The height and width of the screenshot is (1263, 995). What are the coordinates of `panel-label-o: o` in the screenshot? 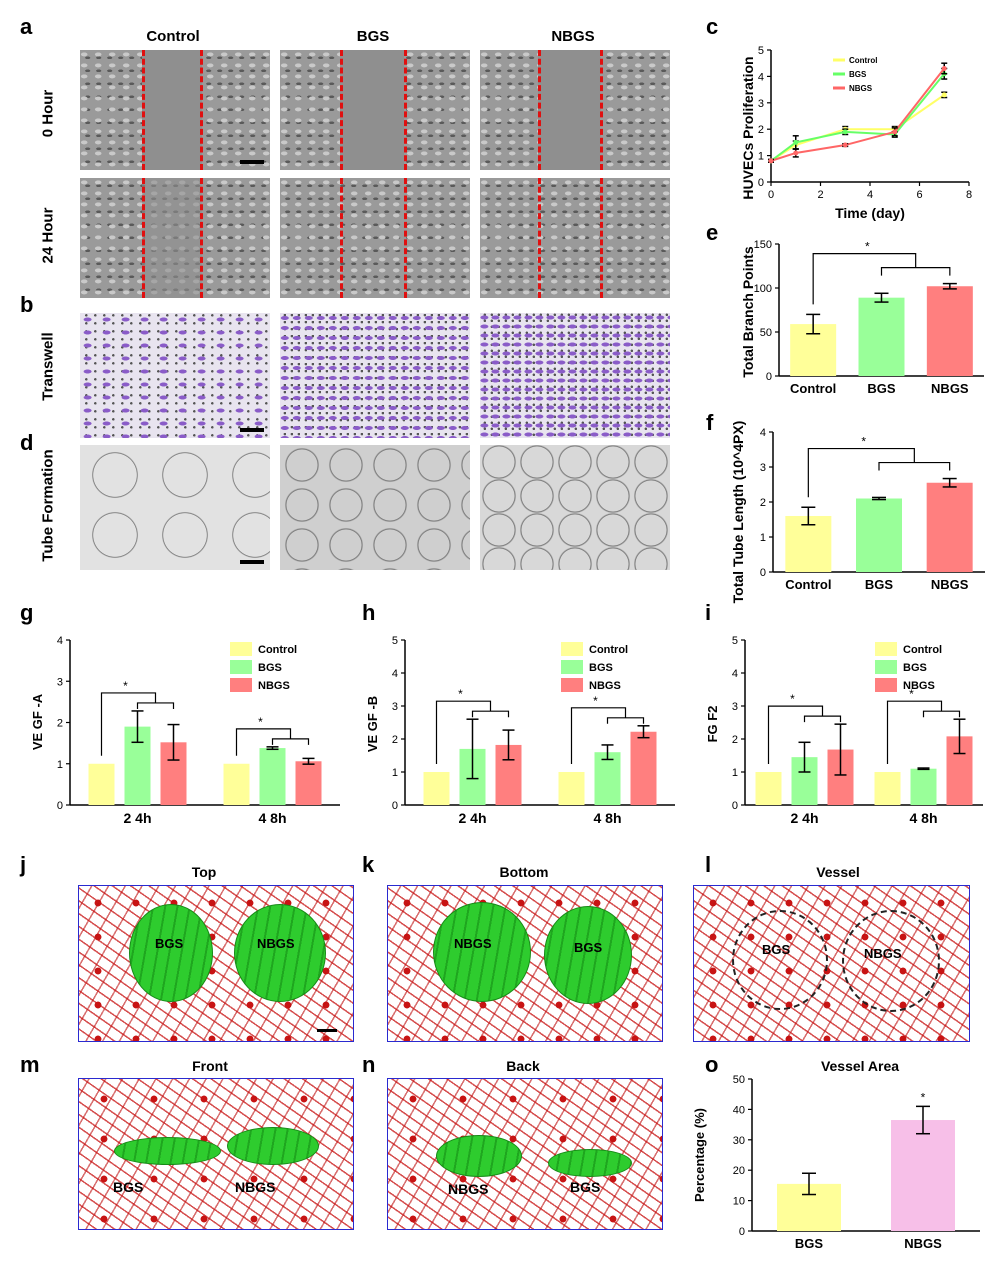 It's located at (712, 1064).